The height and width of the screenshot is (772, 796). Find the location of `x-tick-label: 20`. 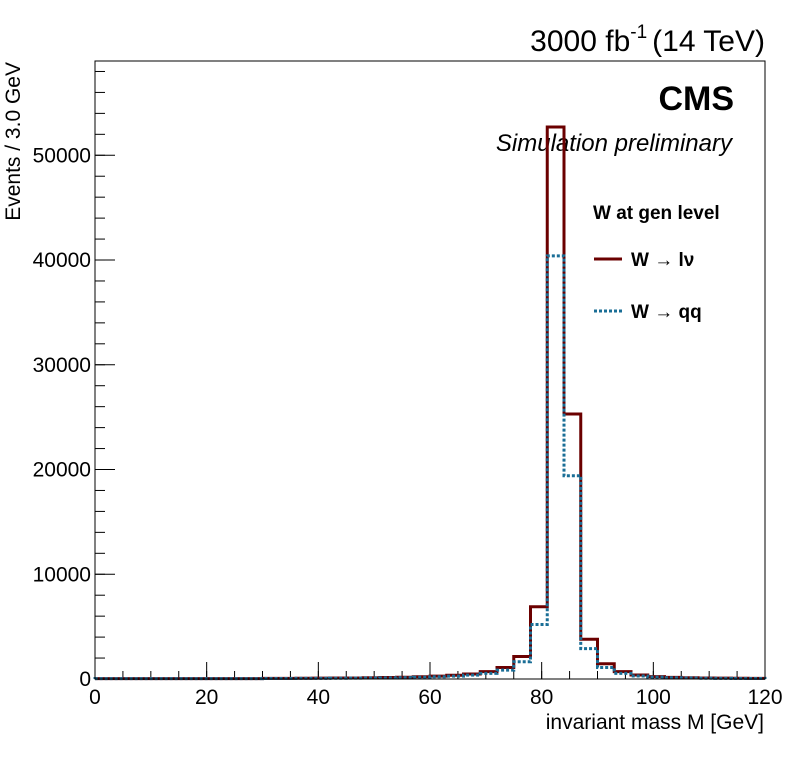

x-tick-label: 20 is located at coordinates (206, 697).